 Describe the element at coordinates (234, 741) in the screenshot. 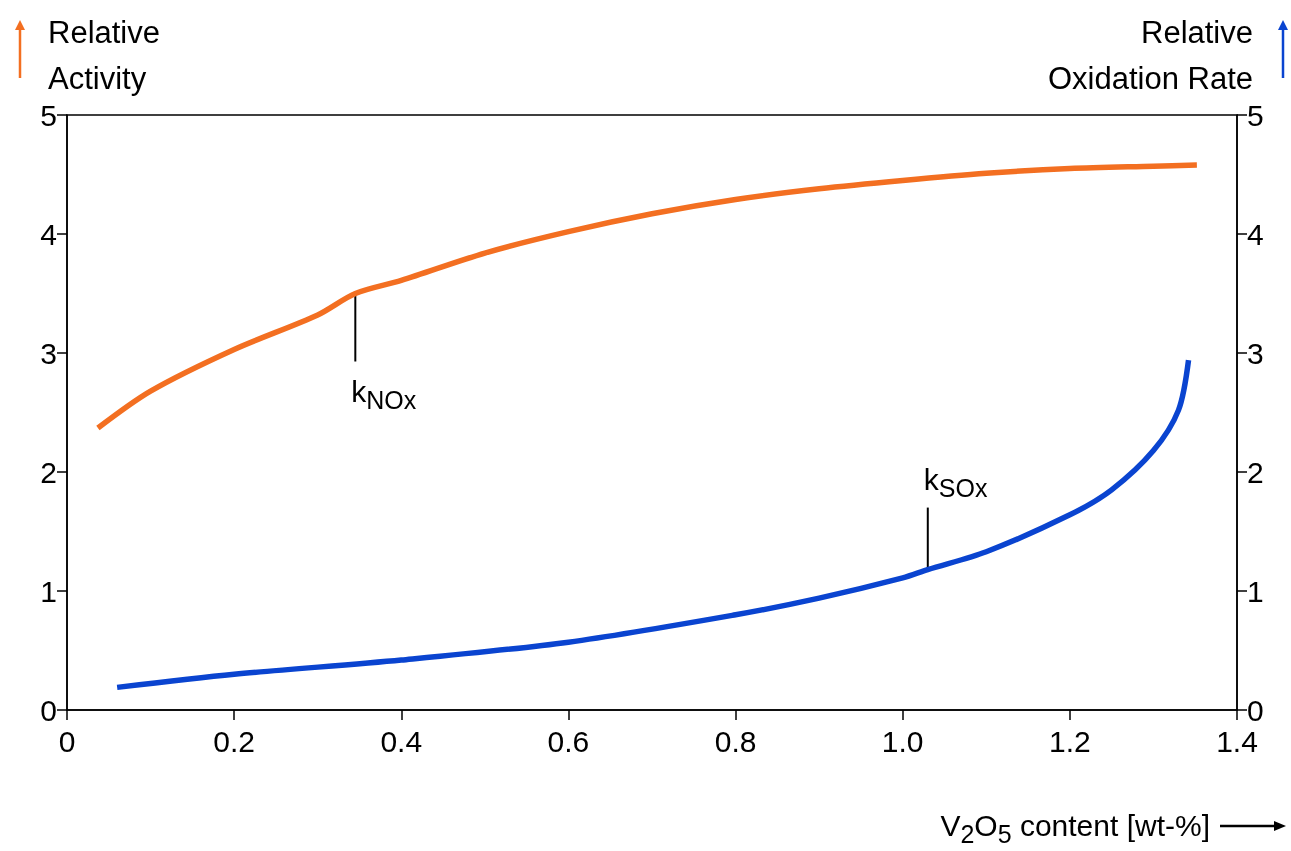

I see `x-tick-label: 0.2` at that location.